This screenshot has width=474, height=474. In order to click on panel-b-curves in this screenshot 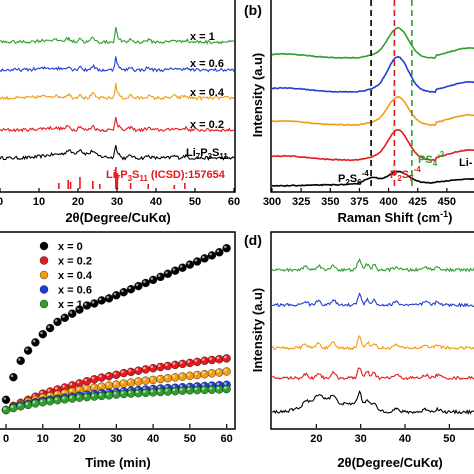, I will do `click(372, 106)`.